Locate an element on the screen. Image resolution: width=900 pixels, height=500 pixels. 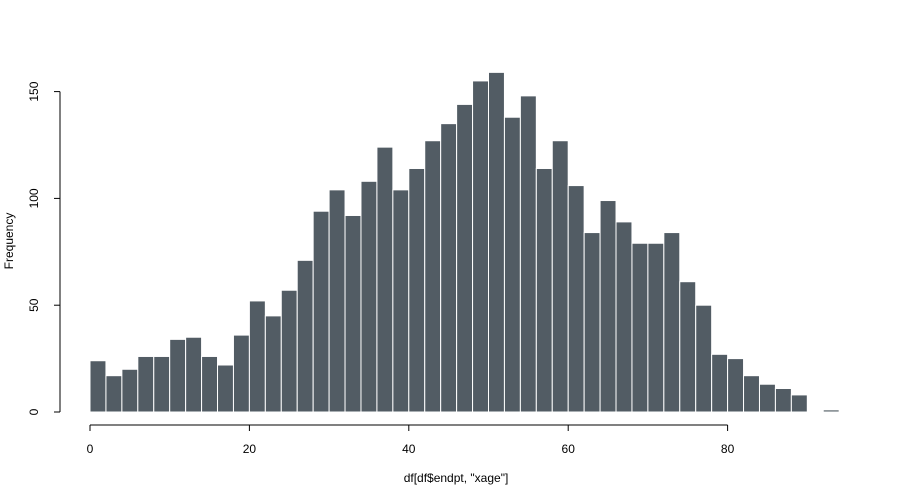
x-tick-label: 60 is located at coordinates (569, 449).